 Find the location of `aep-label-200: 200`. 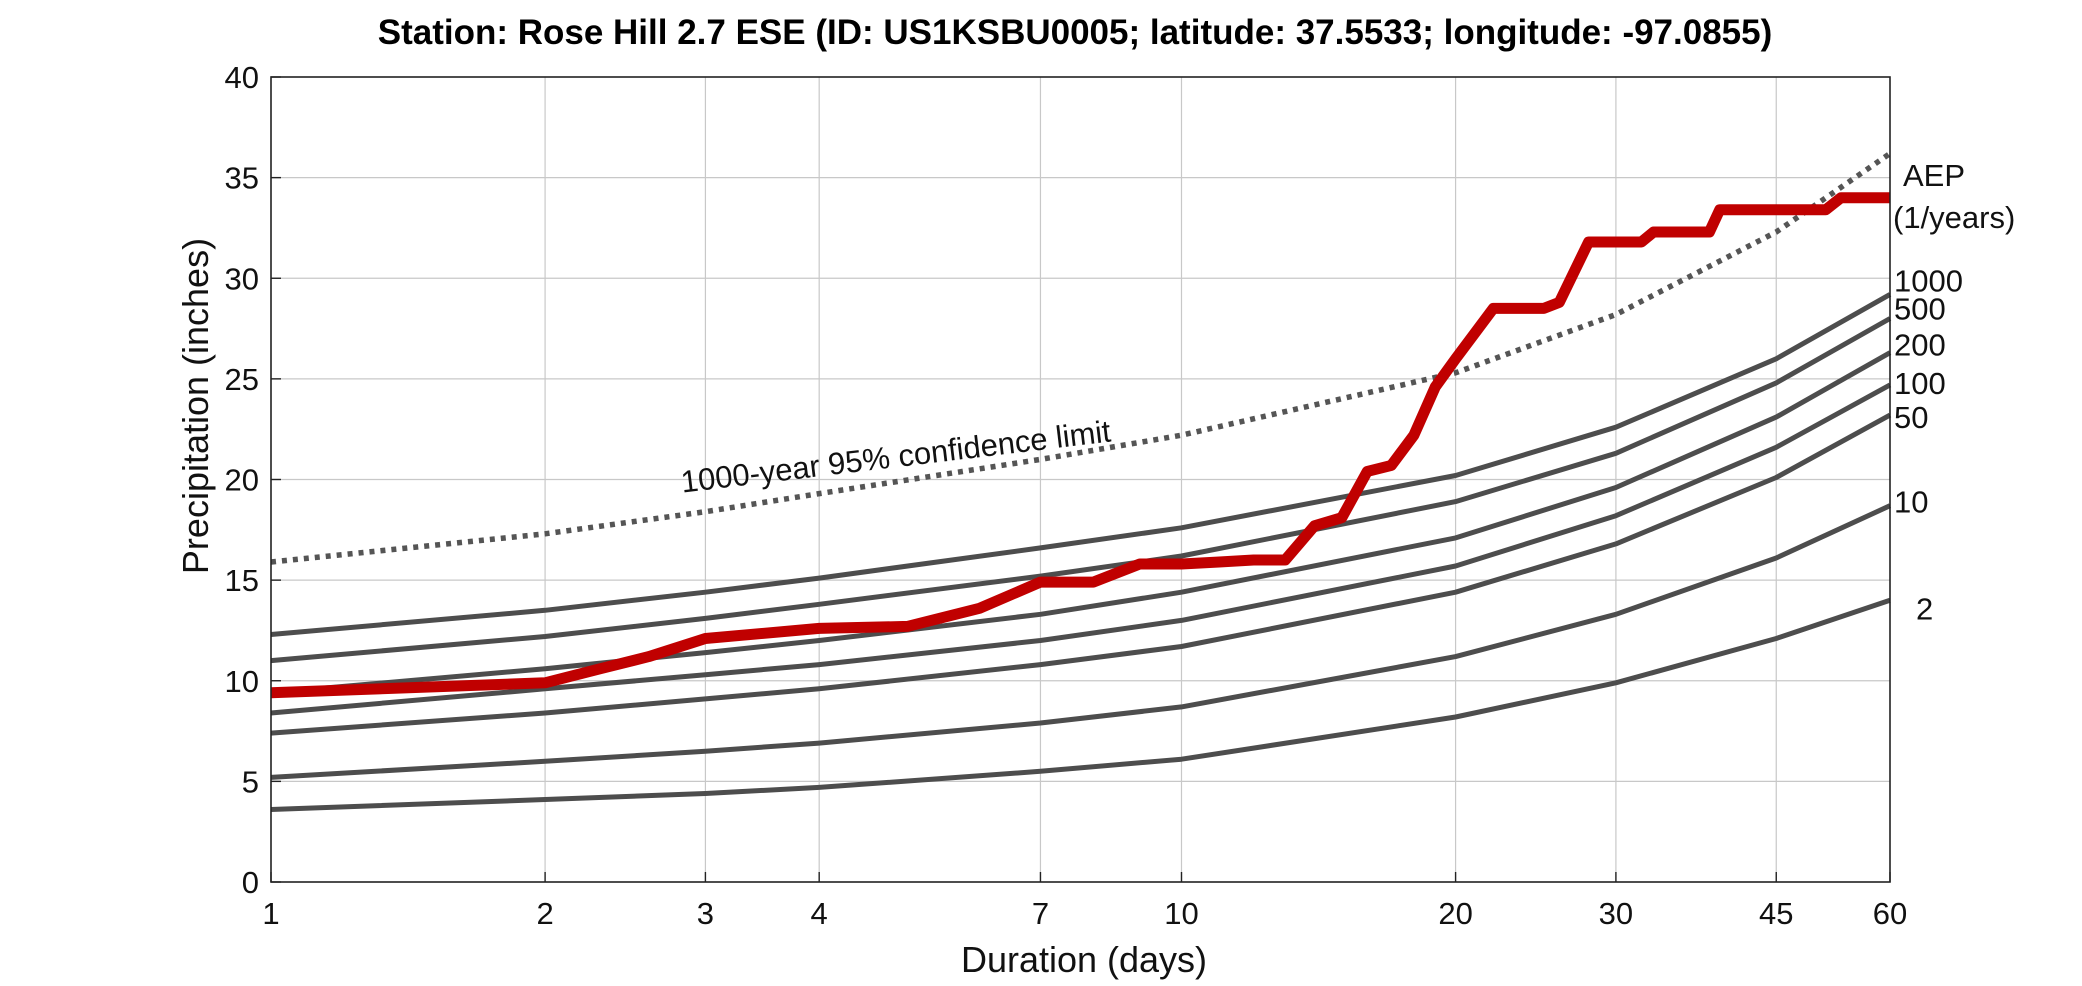

aep-label-200: 200 is located at coordinates (1920, 345).